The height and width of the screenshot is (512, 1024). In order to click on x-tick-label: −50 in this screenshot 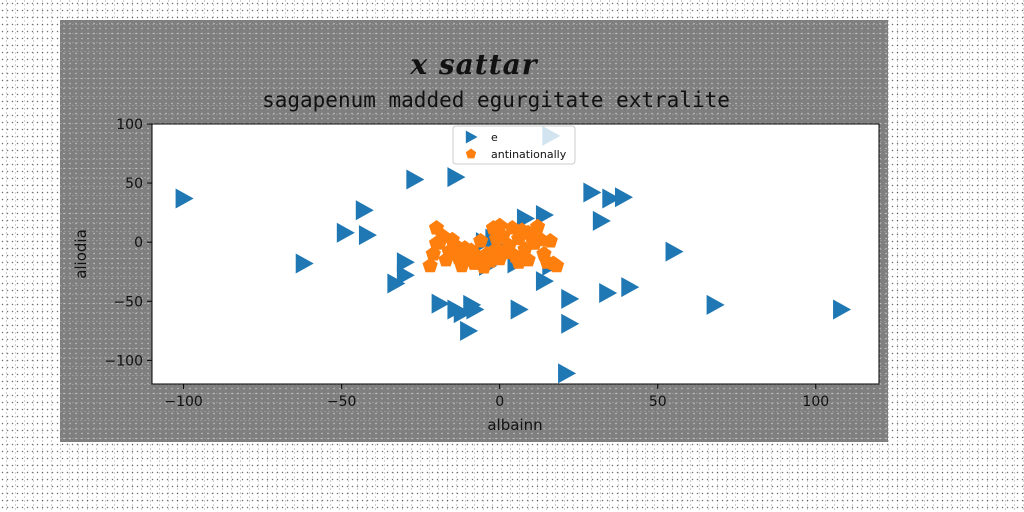, I will do `click(342, 402)`.